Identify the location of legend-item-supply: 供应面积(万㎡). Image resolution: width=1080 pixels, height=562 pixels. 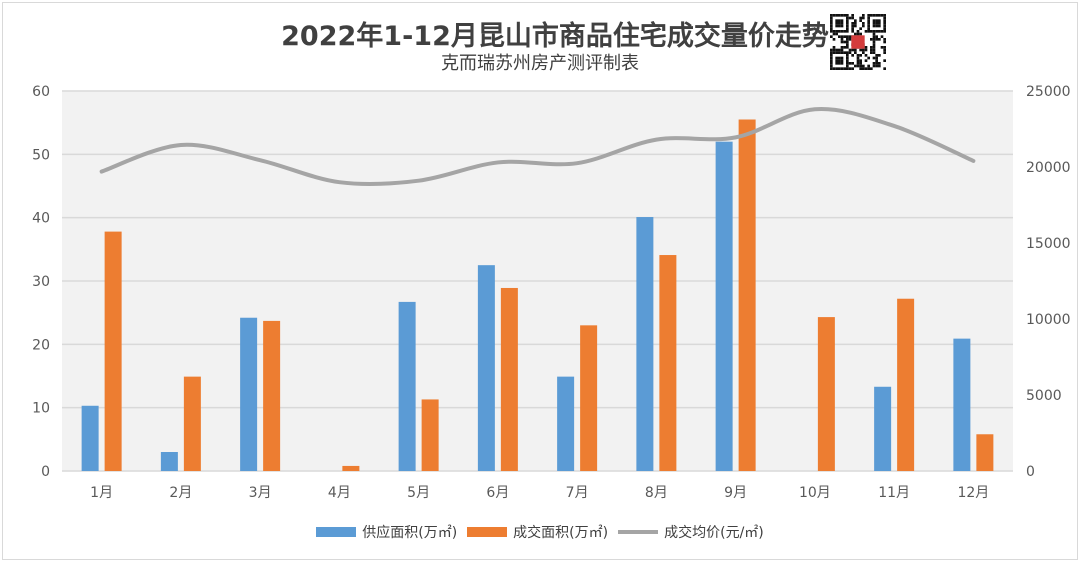
(386, 532).